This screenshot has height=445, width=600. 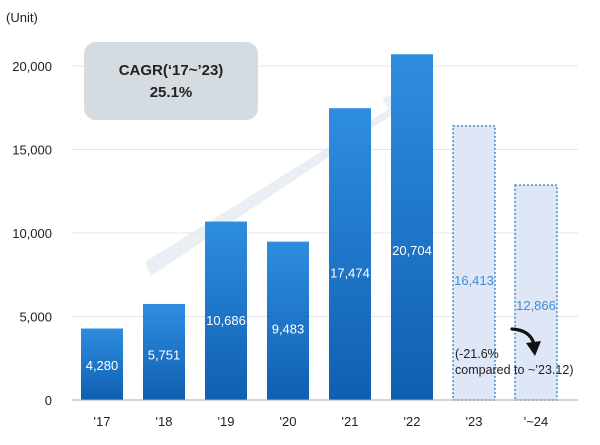 What do you see at coordinates (536, 305) in the screenshot?
I see `bar-value-label: 12,866` at bounding box center [536, 305].